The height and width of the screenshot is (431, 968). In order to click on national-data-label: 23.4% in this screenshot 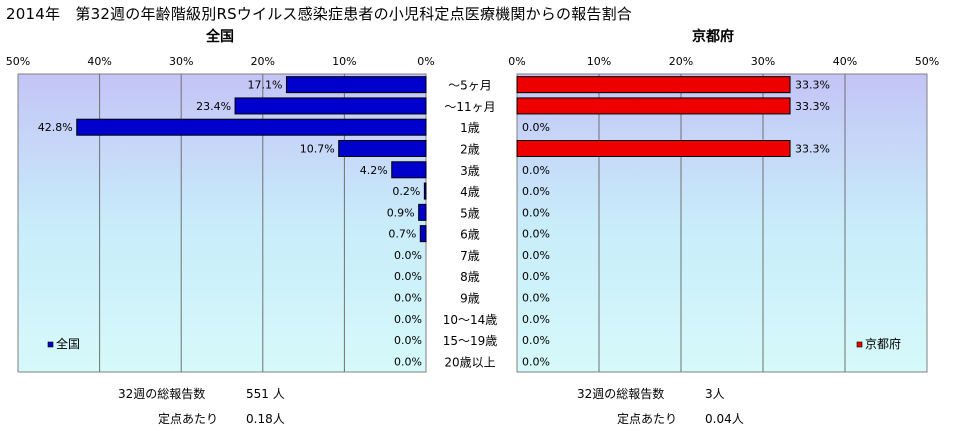, I will do `click(213, 106)`.